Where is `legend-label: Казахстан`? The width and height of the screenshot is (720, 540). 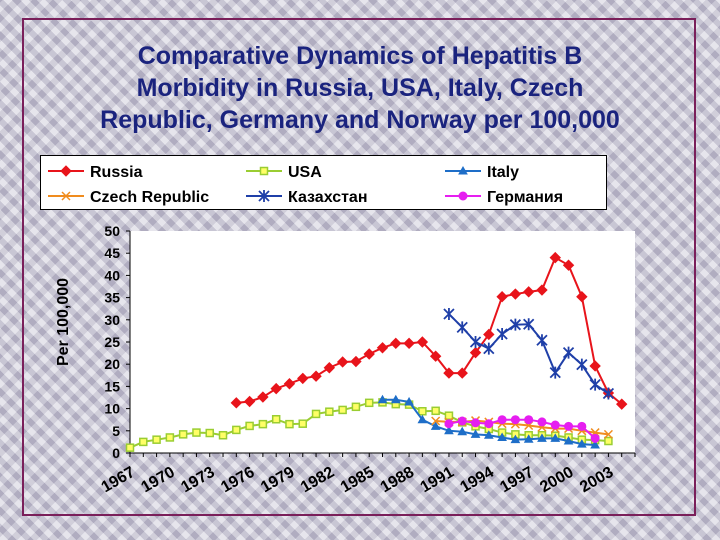 legend-label: Казахстан is located at coordinates (328, 197).